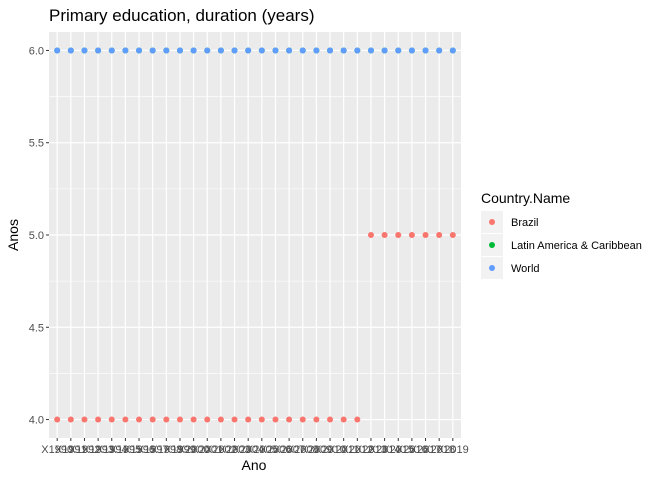 The height and width of the screenshot is (480, 672). Describe the element at coordinates (36, 421) in the screenshot. I see `y-tick-label: 4.0` at that location.